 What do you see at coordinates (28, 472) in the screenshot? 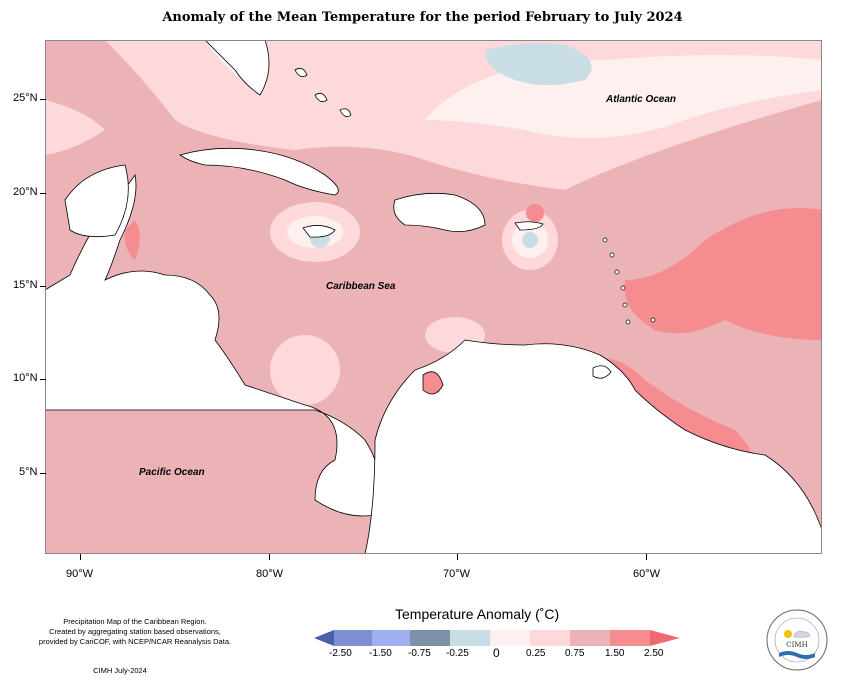
I see `ytick-label-5n: 5°N` at bounding box center [28, 472].